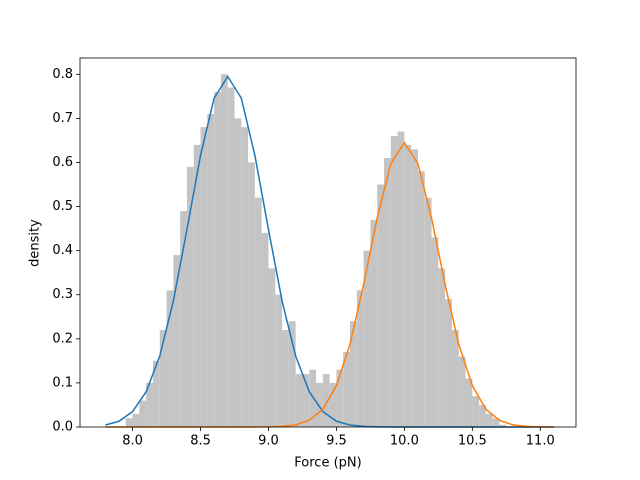  What do you see at coordinates (336, 441) in the screenshot?
I see `x-tick-label: 9.5` at bounding box center [336, 441].